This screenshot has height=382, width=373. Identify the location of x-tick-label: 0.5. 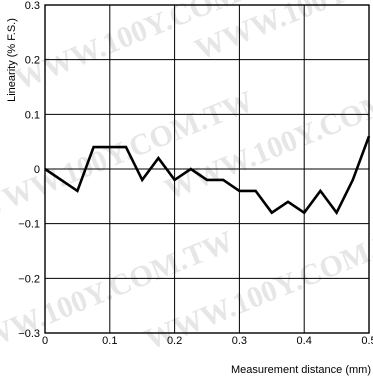
(367, 341).